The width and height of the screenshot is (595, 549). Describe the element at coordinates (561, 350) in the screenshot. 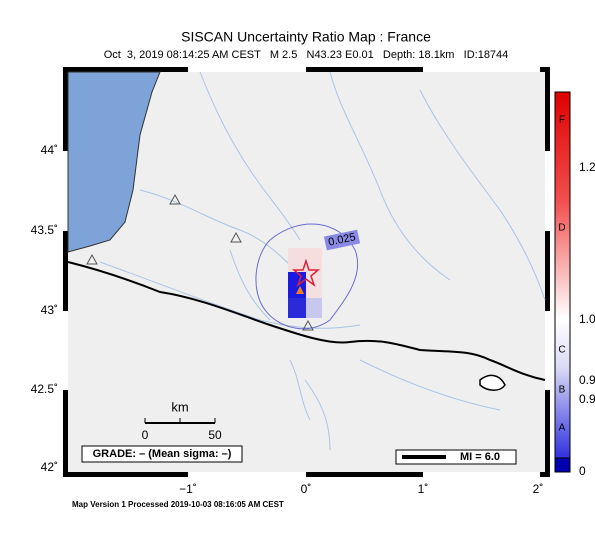

I see `grade-letter: C` at that location.